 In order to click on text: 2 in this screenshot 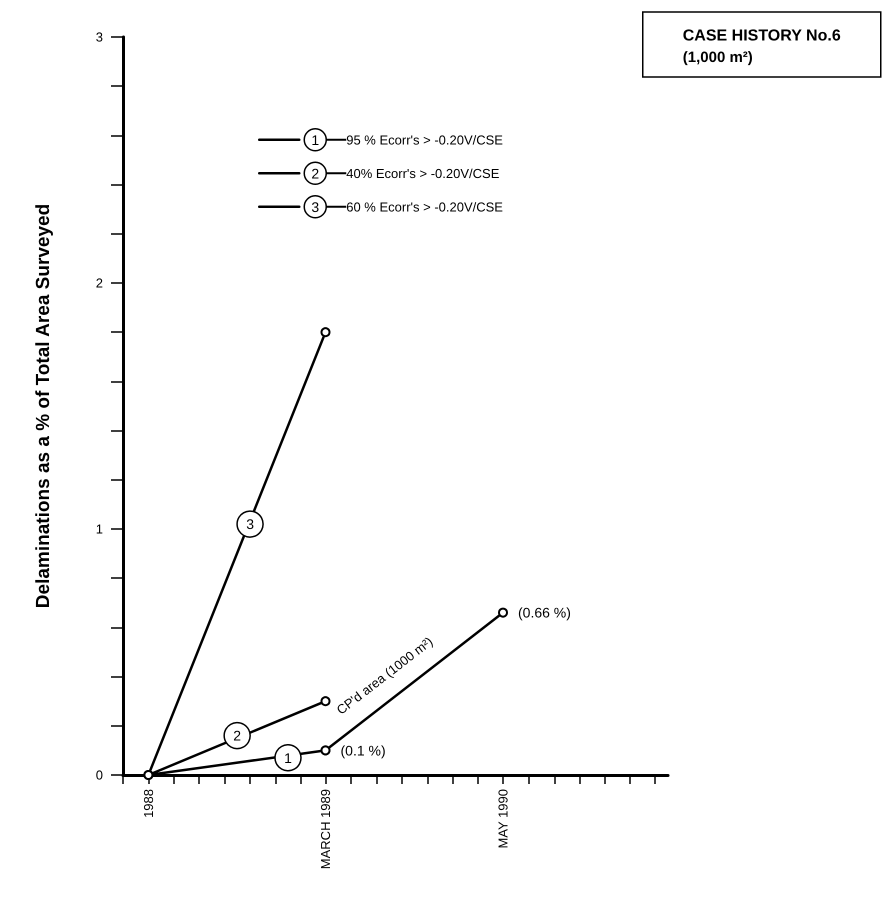, I will do `click(315, 173)`.